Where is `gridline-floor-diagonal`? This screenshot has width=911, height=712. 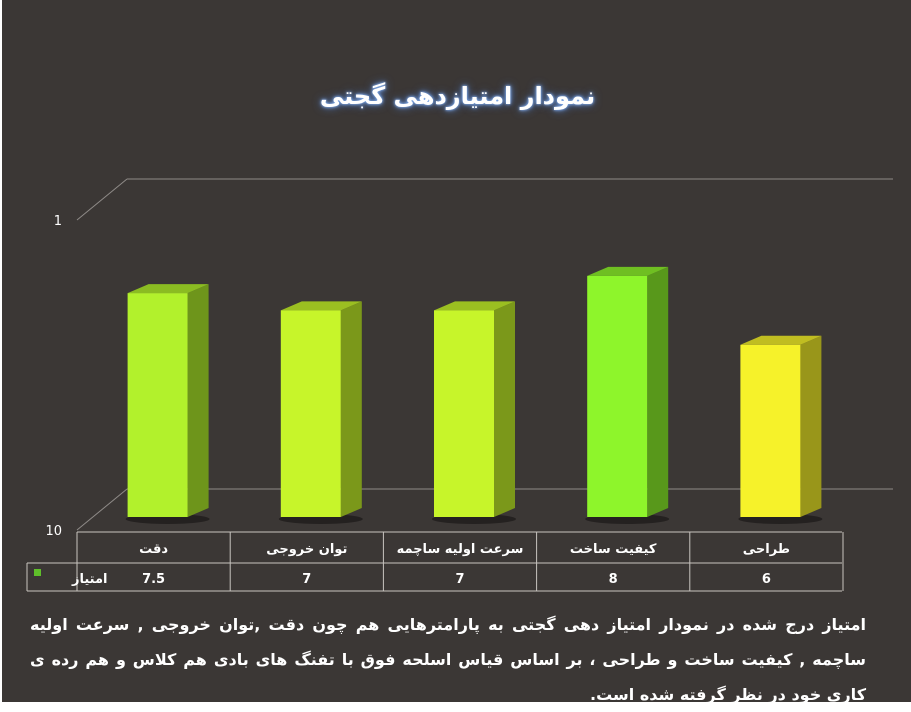
gridline-floor-diagonal is located at coordinates (102, 509).